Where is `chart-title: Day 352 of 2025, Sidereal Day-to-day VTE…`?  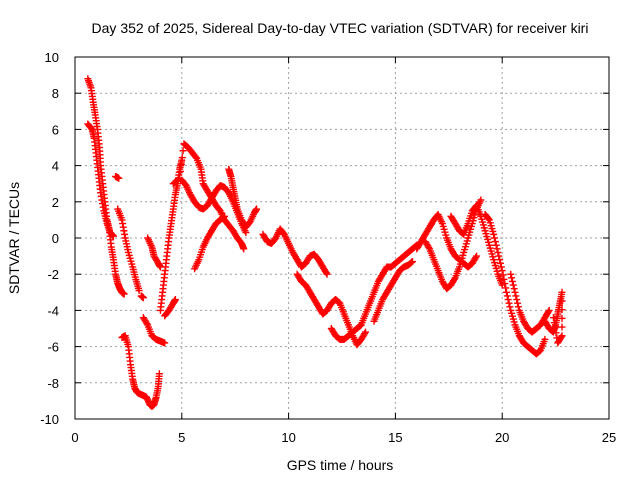
chart-title: Day 352 of 2025, Sidereal Day-to-day VTE… is located at coordinates (340, 28).